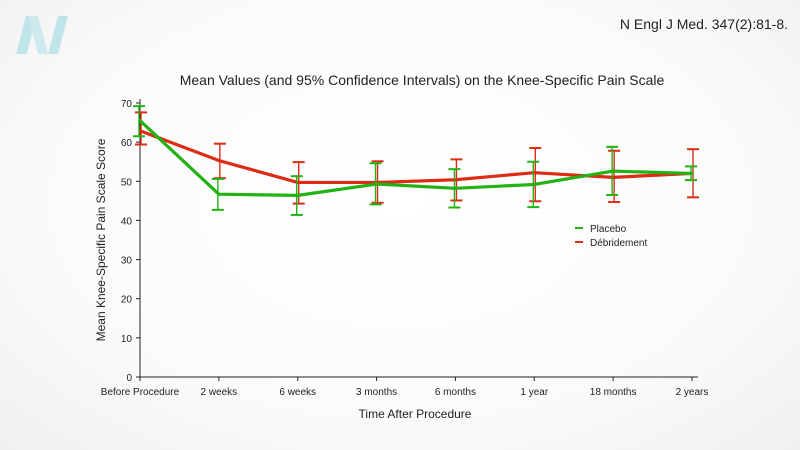 This screenshot has height=450, width=800. Describe the element at coordinates (703, 24) in the screenshot. I see `citation-text: N Engl J Med. 347(2):81-8.` at that location.